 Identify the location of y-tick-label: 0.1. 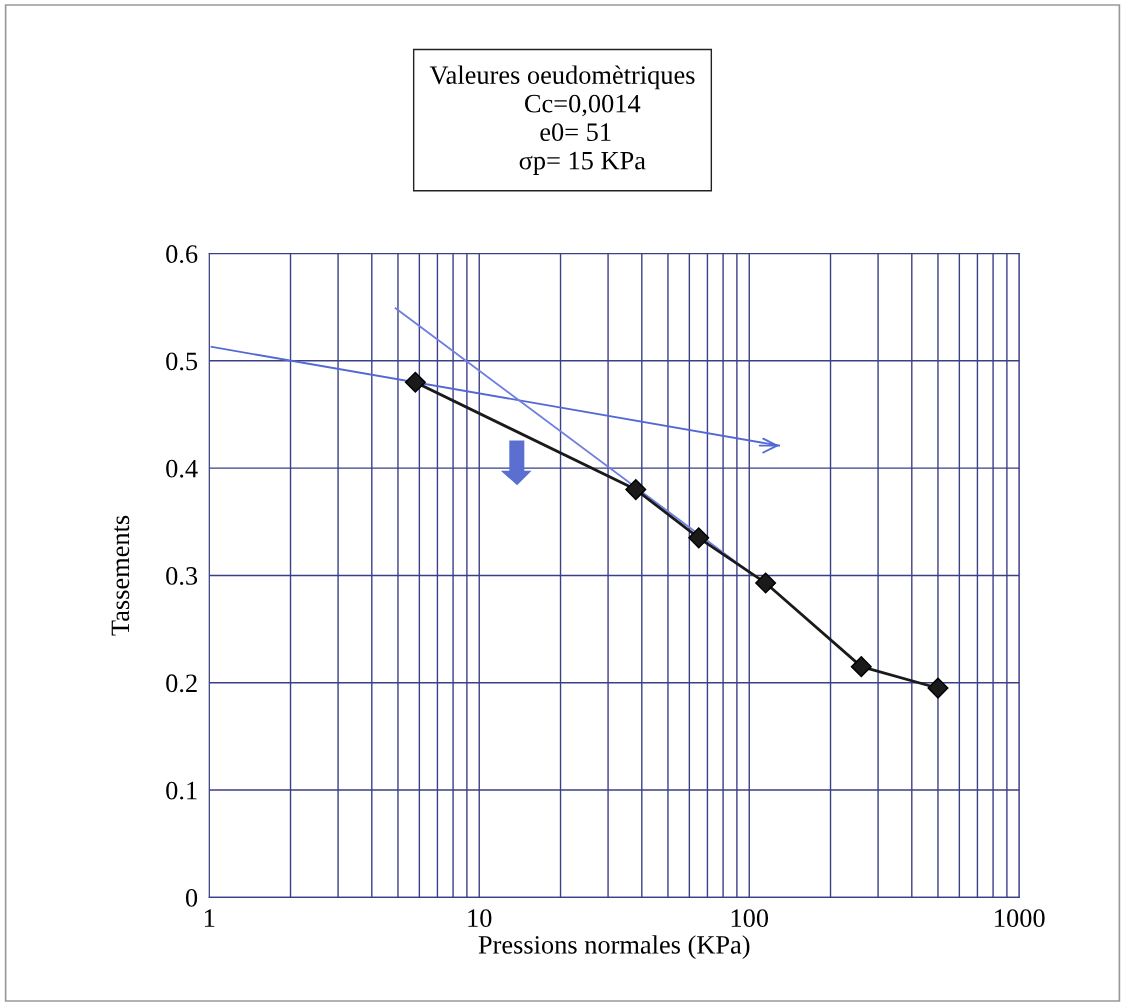
(181, 790).